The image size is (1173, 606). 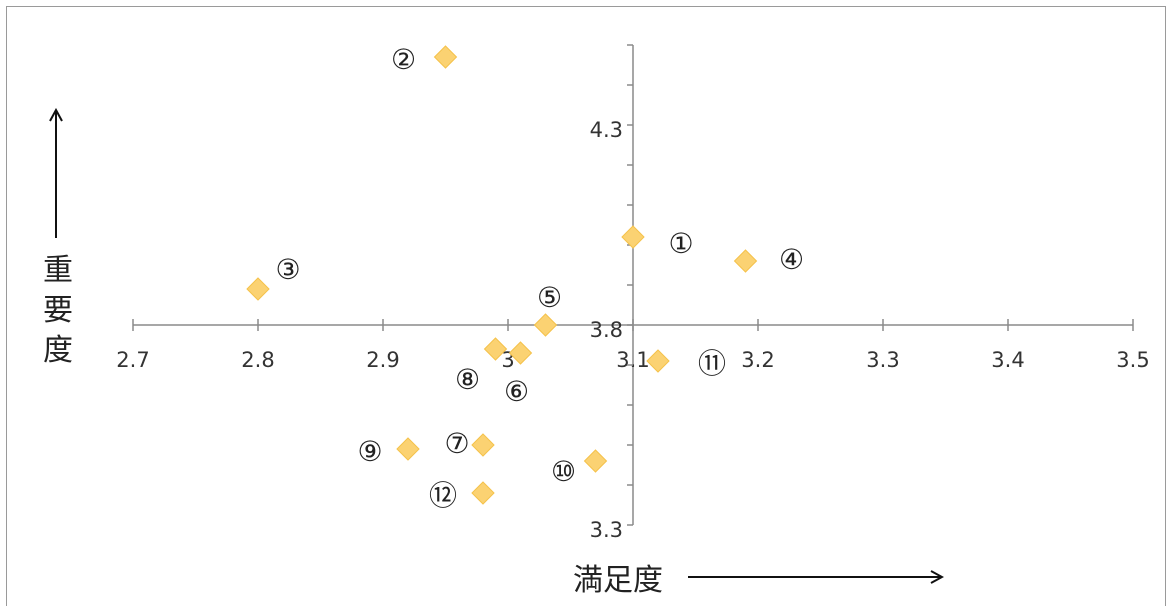 What do you see at coordinates (456, 443) in the screenshot?
I see `data-point-label: ⑦` at bounding box center [456, 443].